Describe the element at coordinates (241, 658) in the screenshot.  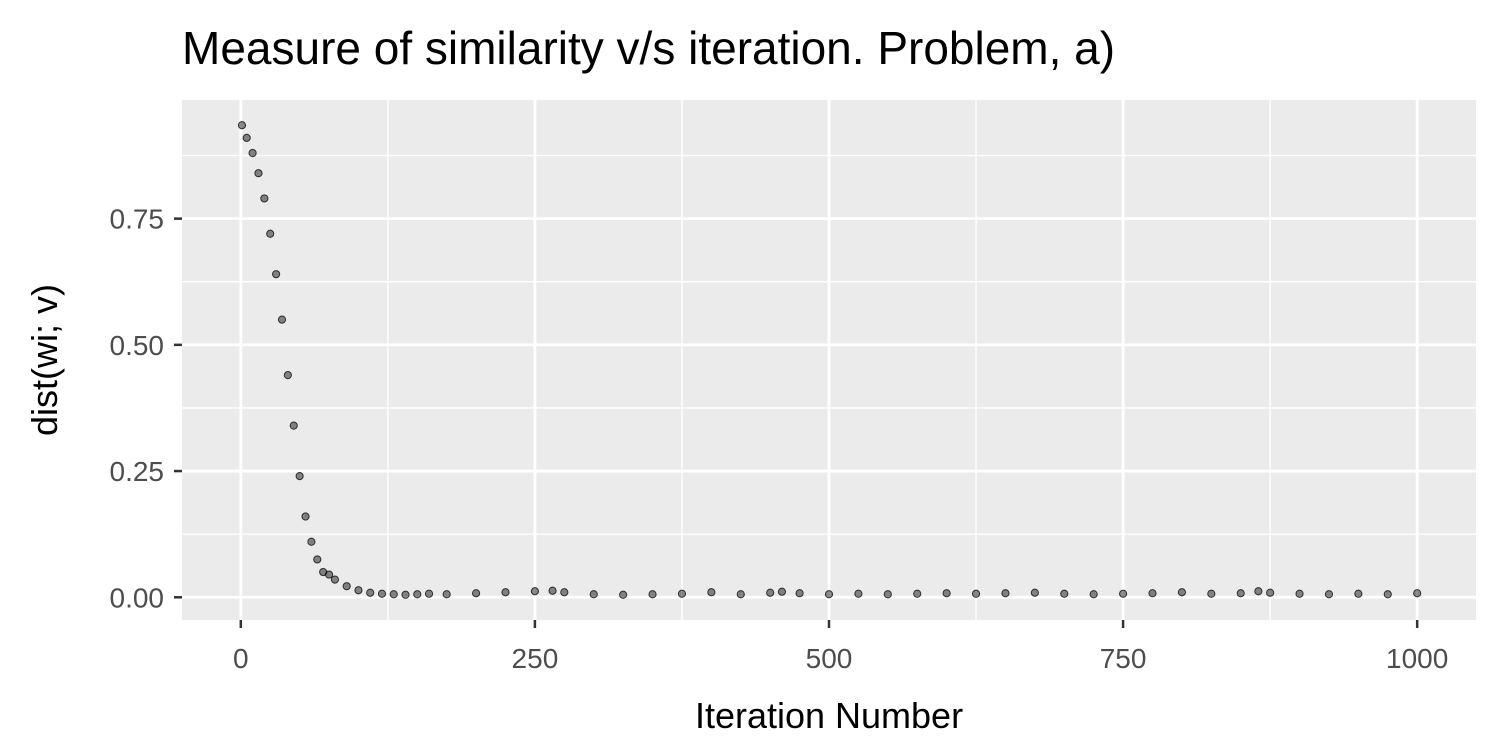
I see `x-tick-label: 0` at that location.